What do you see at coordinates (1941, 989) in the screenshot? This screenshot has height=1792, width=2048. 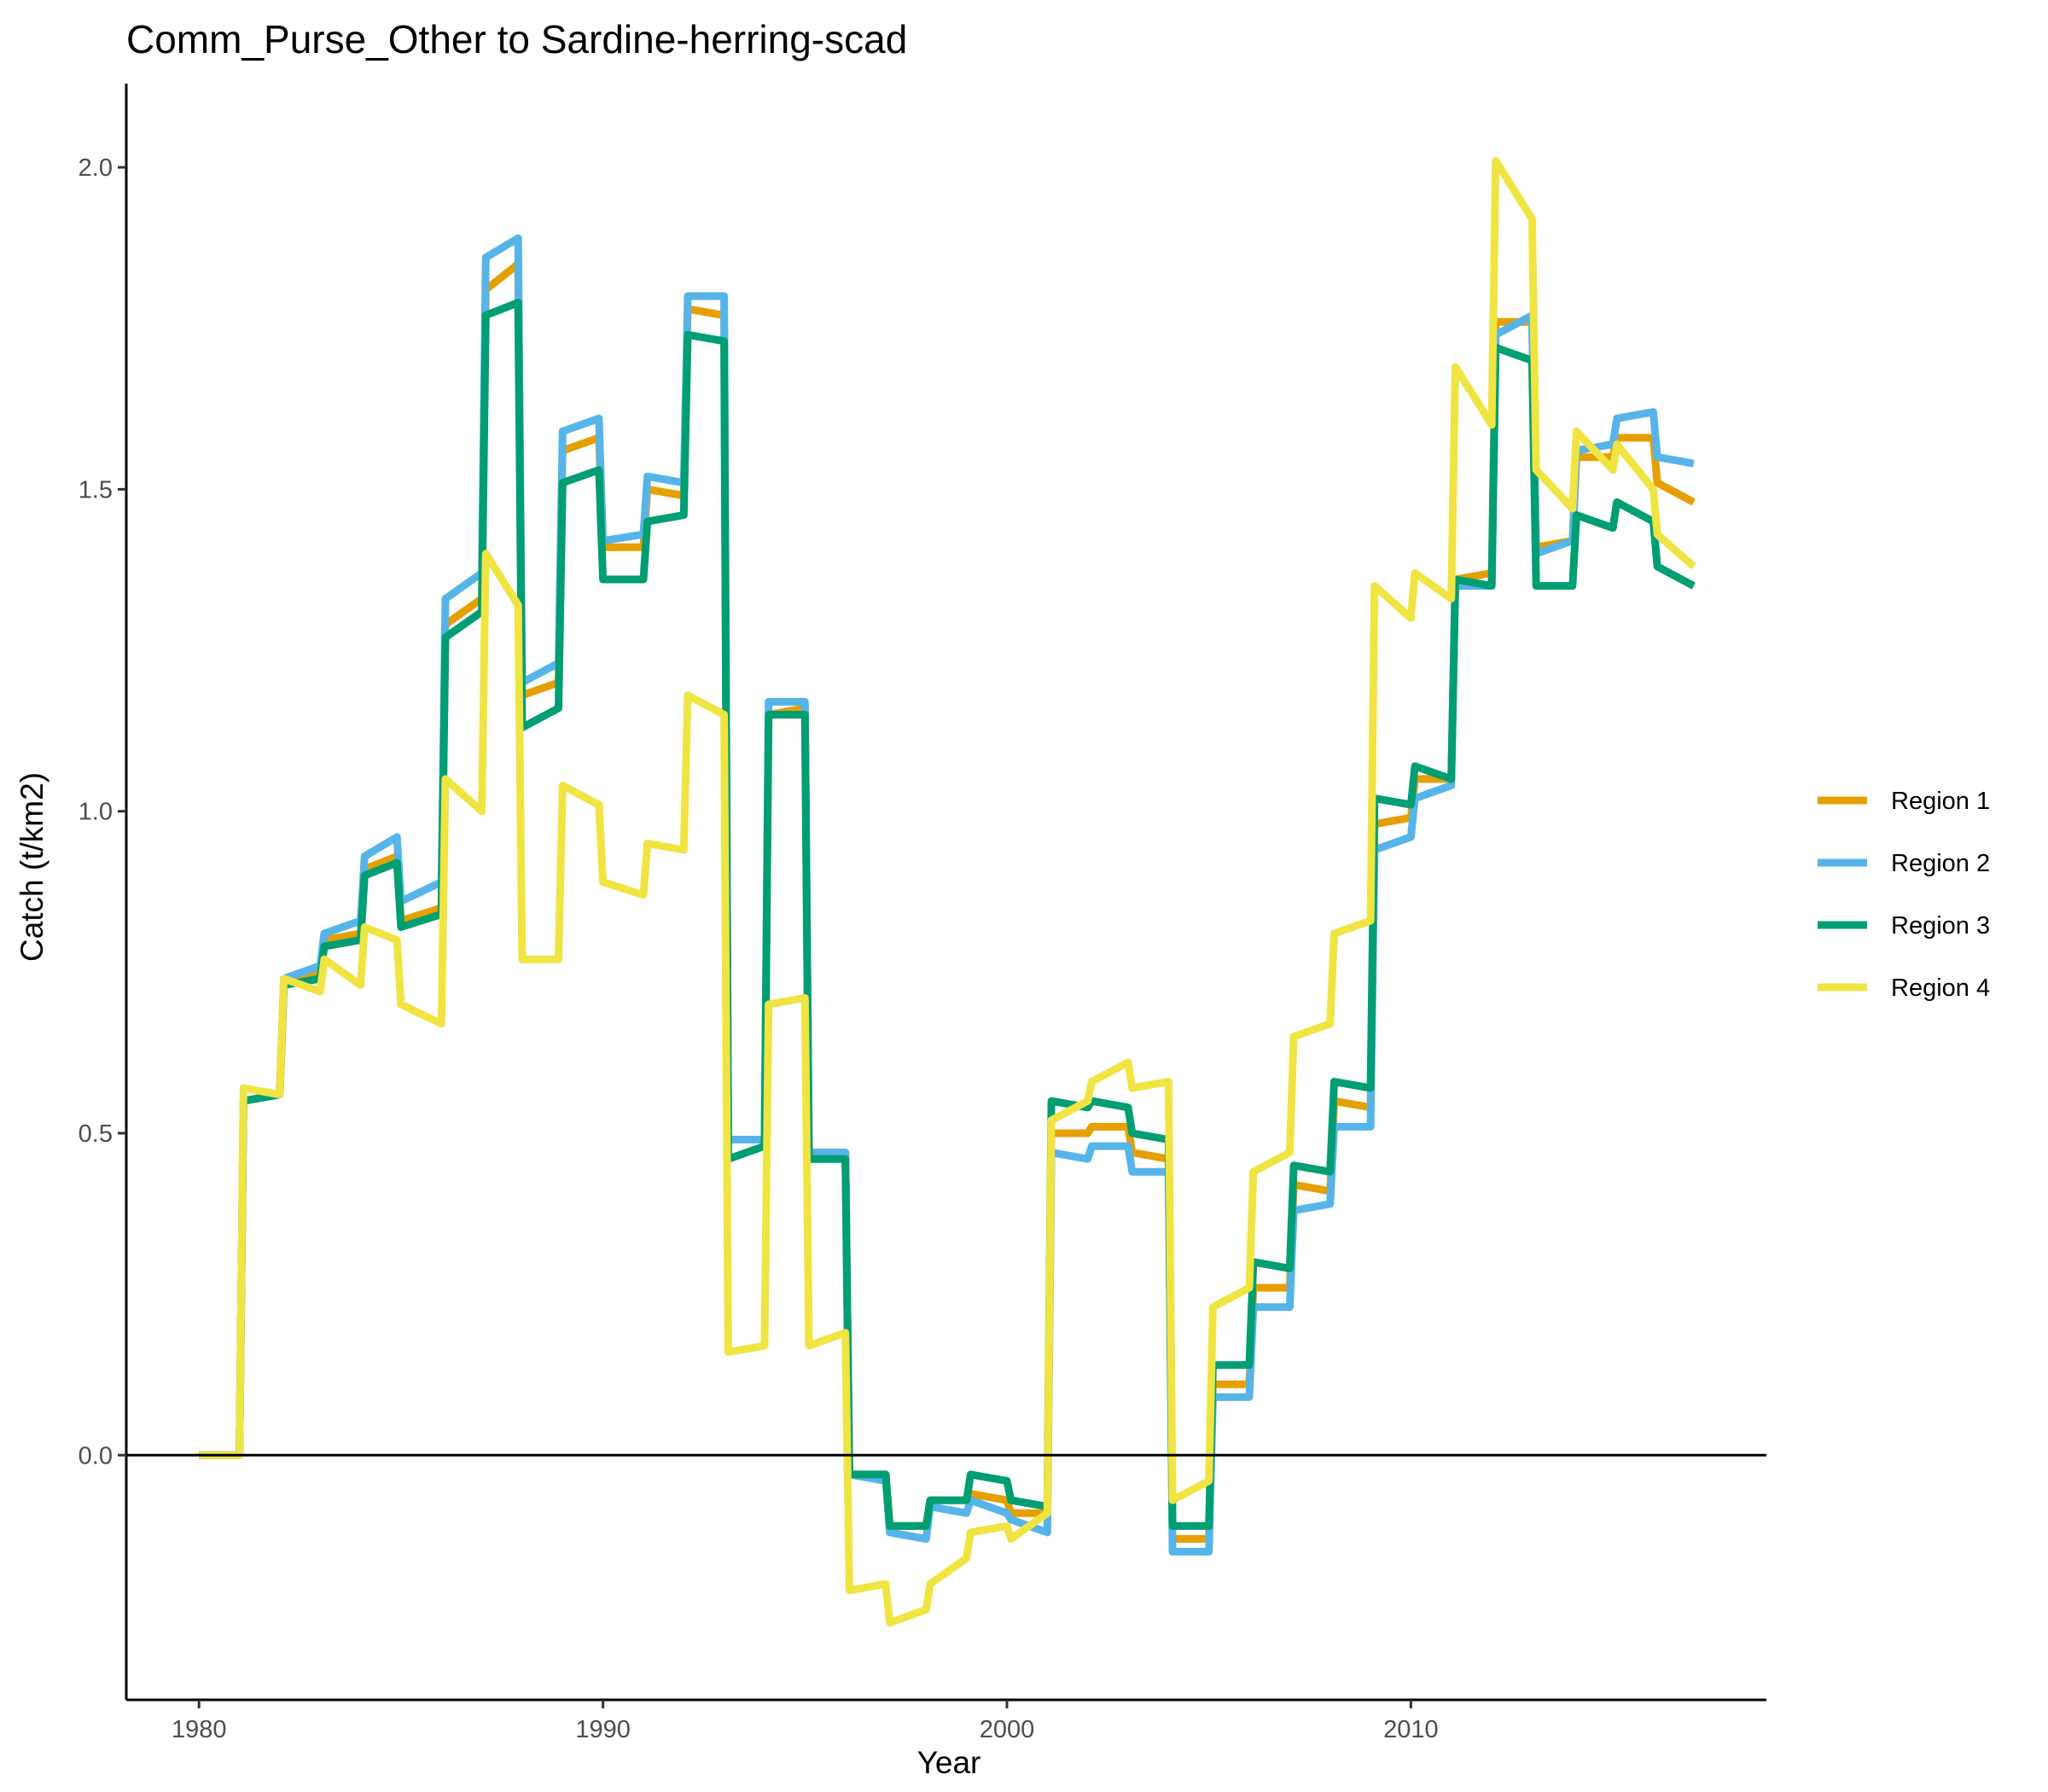 I see `legend-label-region-4: Region 4` at bounding box center [1941, 989].